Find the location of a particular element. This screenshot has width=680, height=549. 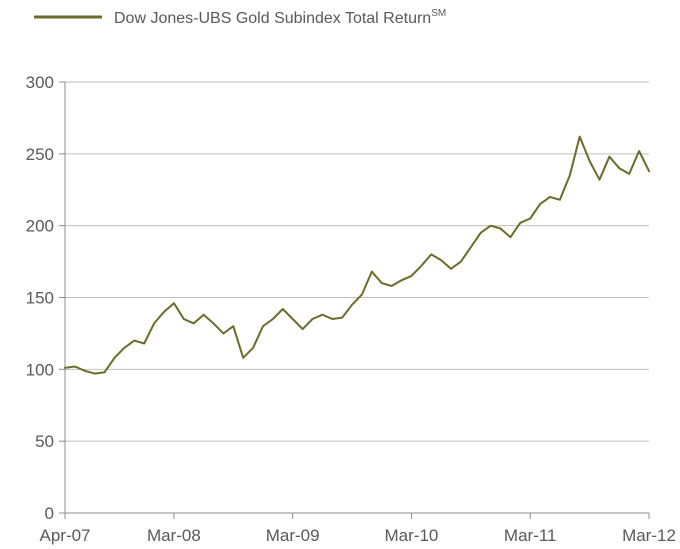

y-axis-ticks: 0 50 100 150 200 250 300 is located at coordinates (45, 298).